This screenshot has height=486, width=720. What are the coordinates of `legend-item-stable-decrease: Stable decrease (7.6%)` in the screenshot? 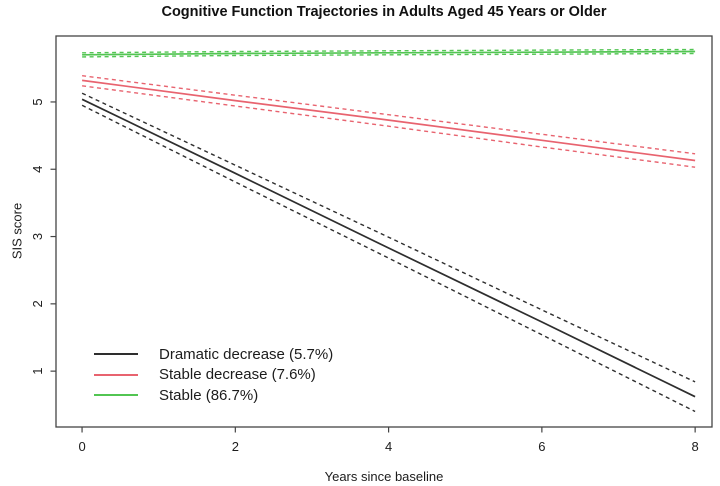 It's located at (213, 375).